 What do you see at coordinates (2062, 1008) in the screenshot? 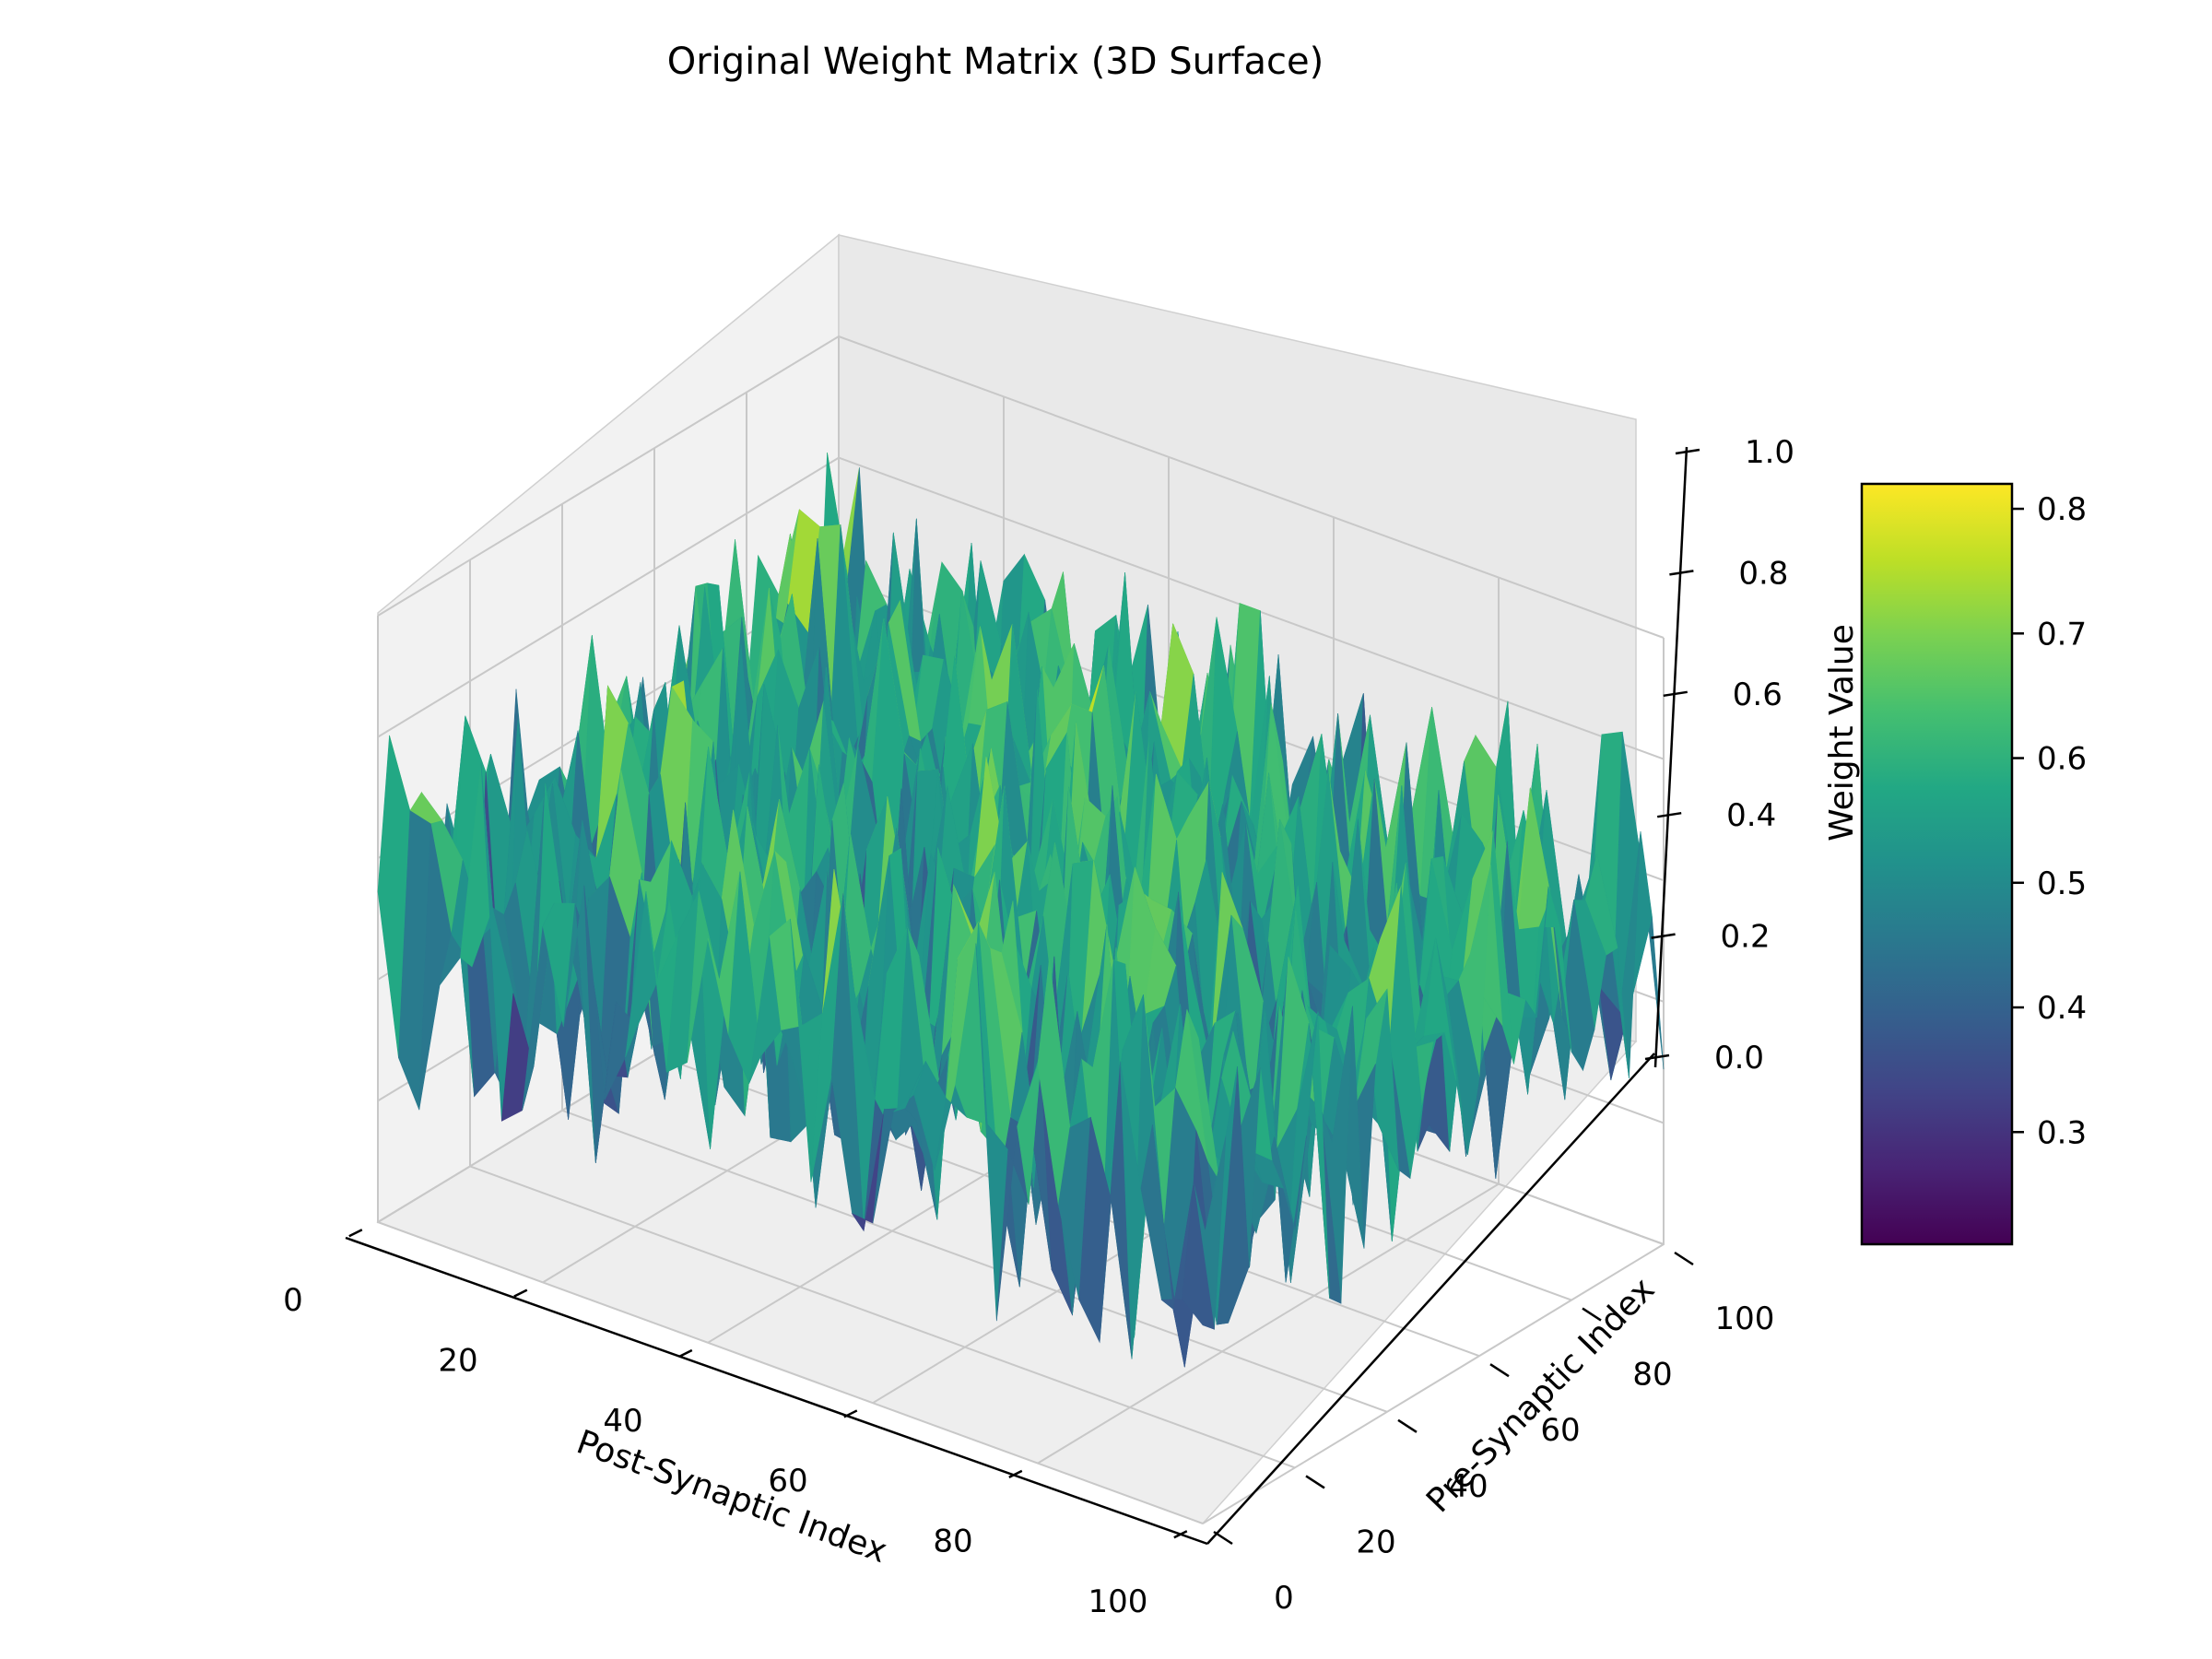
I see `colorbar-tick-label: 0.4` at bounding box center [2062, 1008].